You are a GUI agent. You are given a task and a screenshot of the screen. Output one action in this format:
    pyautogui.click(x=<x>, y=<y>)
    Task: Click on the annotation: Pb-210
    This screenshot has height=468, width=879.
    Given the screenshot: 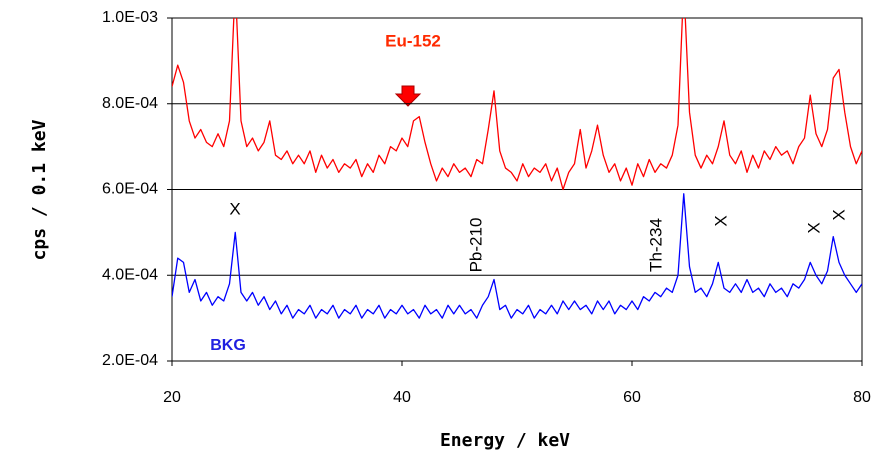 What is the action you would take?
    pyautogui.click(x=475, y=245)
    